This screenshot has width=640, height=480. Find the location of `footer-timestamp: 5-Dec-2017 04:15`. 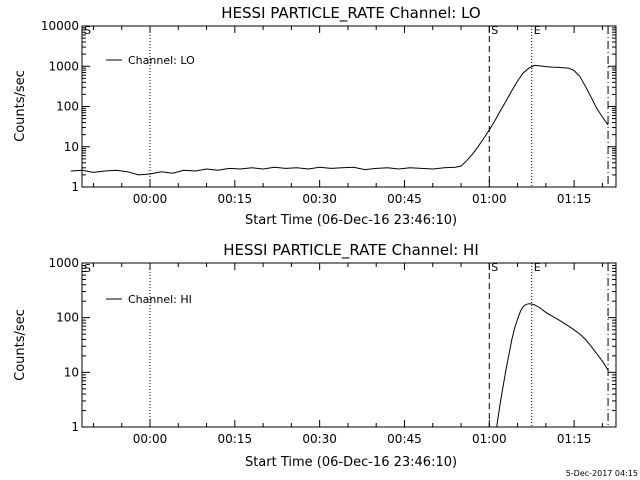

footer-timestamp: 5-Dec-2017 04:15 is located at coordinates (602, 473).